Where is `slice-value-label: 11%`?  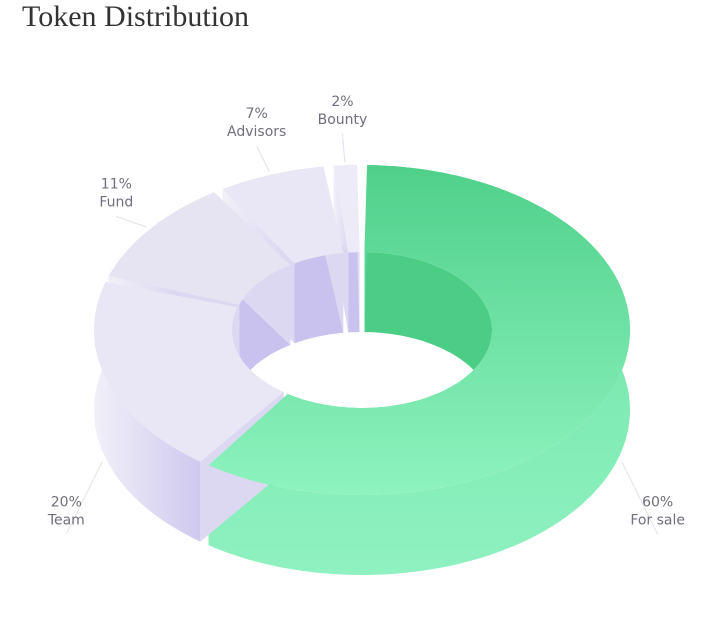
slice-value-label: 11% is located at coordinates (116, 185).